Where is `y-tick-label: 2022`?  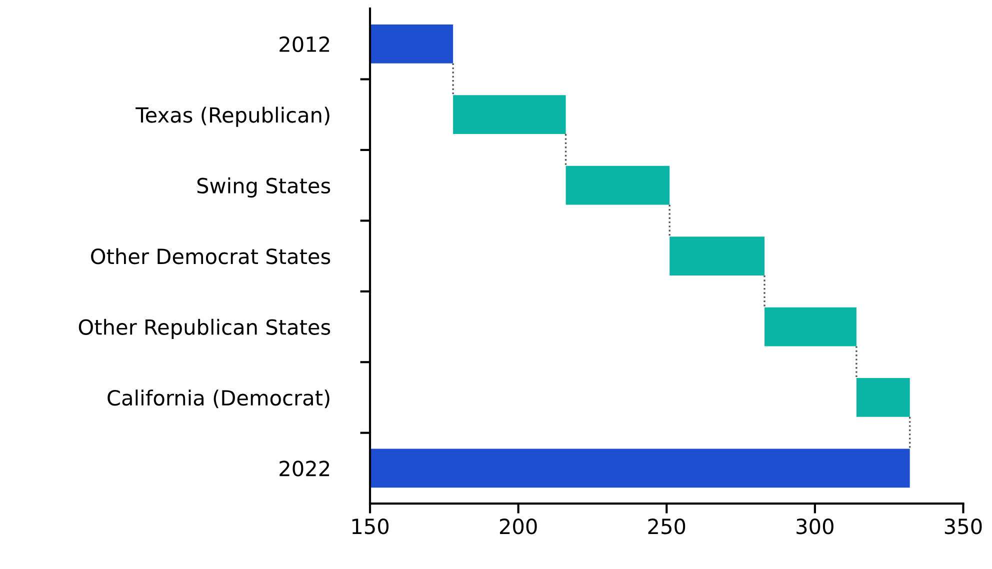 y-tick-label: 2022 is located at coordinates (305, 468).